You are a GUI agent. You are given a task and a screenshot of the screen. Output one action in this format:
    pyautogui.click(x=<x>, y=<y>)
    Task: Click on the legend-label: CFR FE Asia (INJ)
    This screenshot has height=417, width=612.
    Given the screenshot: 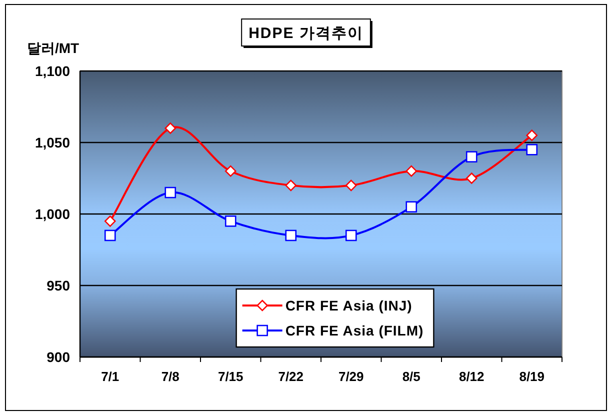 What is the action you would take?
    pyautogui.click(x=348, y=306)
    